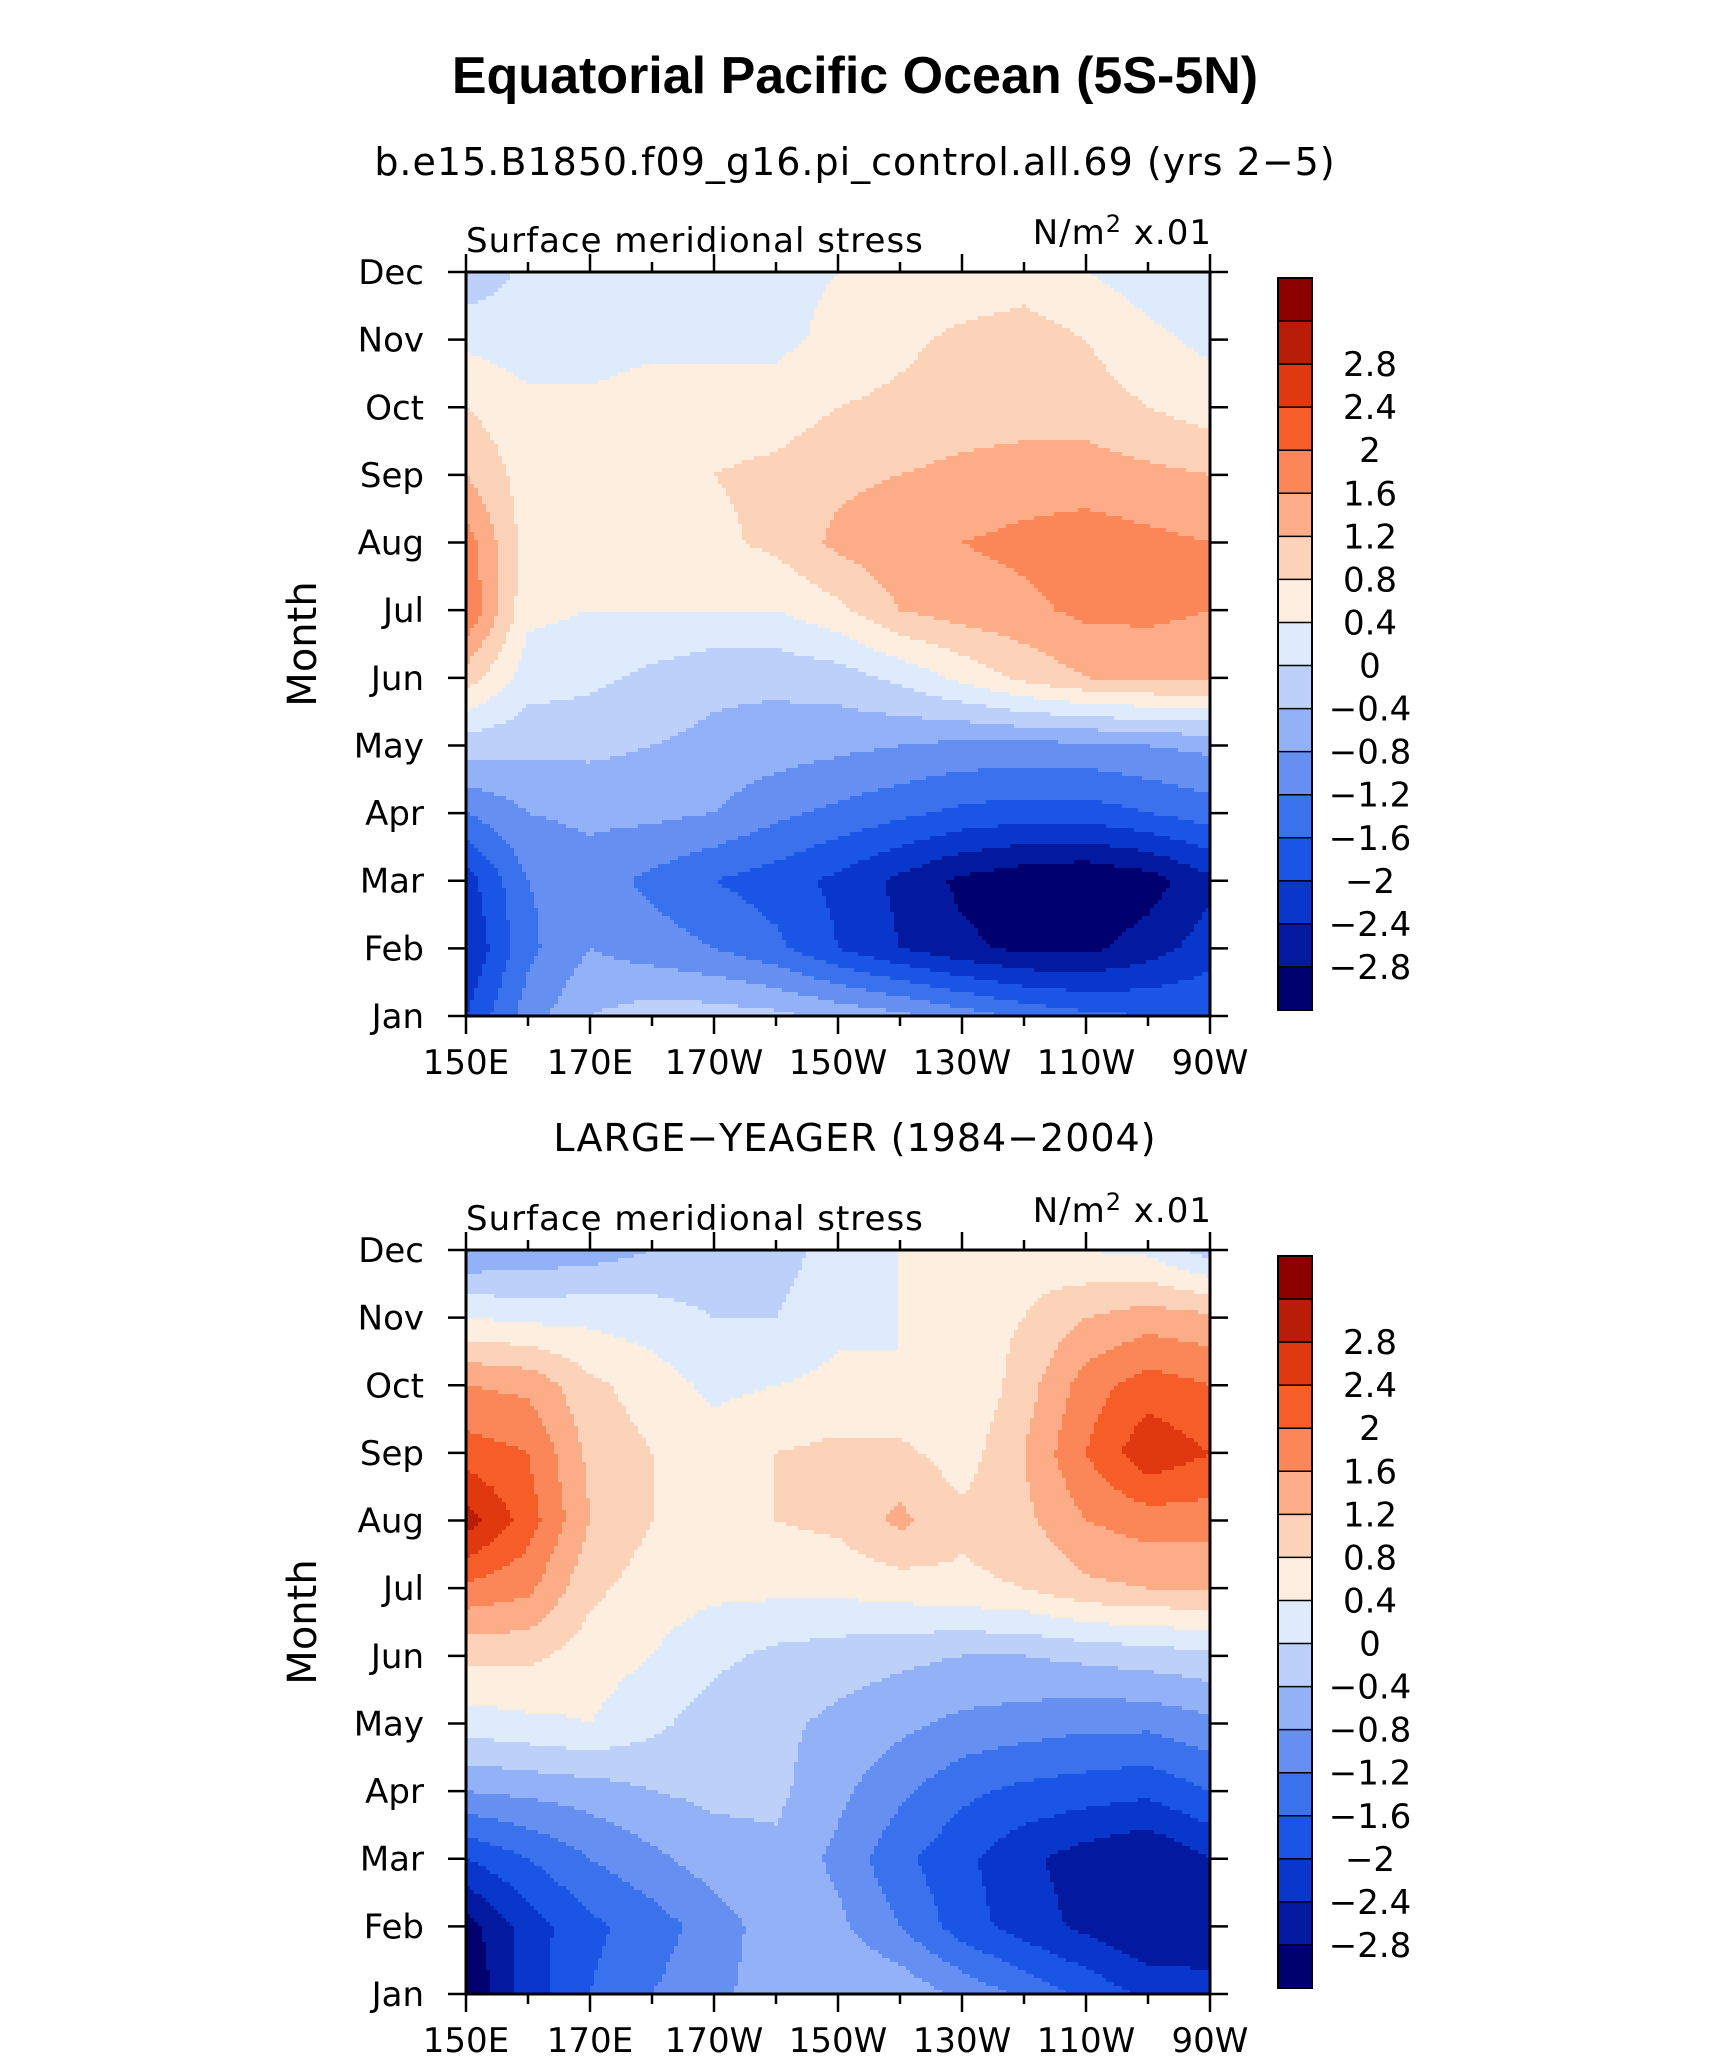 The image size is (1710, 2062). What do you see at coordinates (394, 949) in the screenshot?
I see `y-tick-label: Feb` at bounding box center [394, 949].